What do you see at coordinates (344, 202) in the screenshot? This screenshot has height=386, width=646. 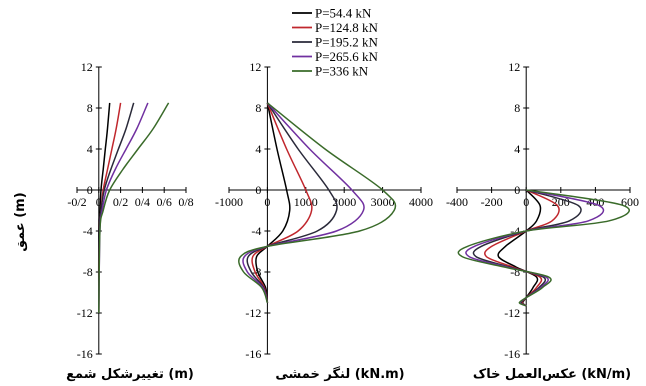 I see `x-tick-label: 2000` at bounding box center [344, 202].